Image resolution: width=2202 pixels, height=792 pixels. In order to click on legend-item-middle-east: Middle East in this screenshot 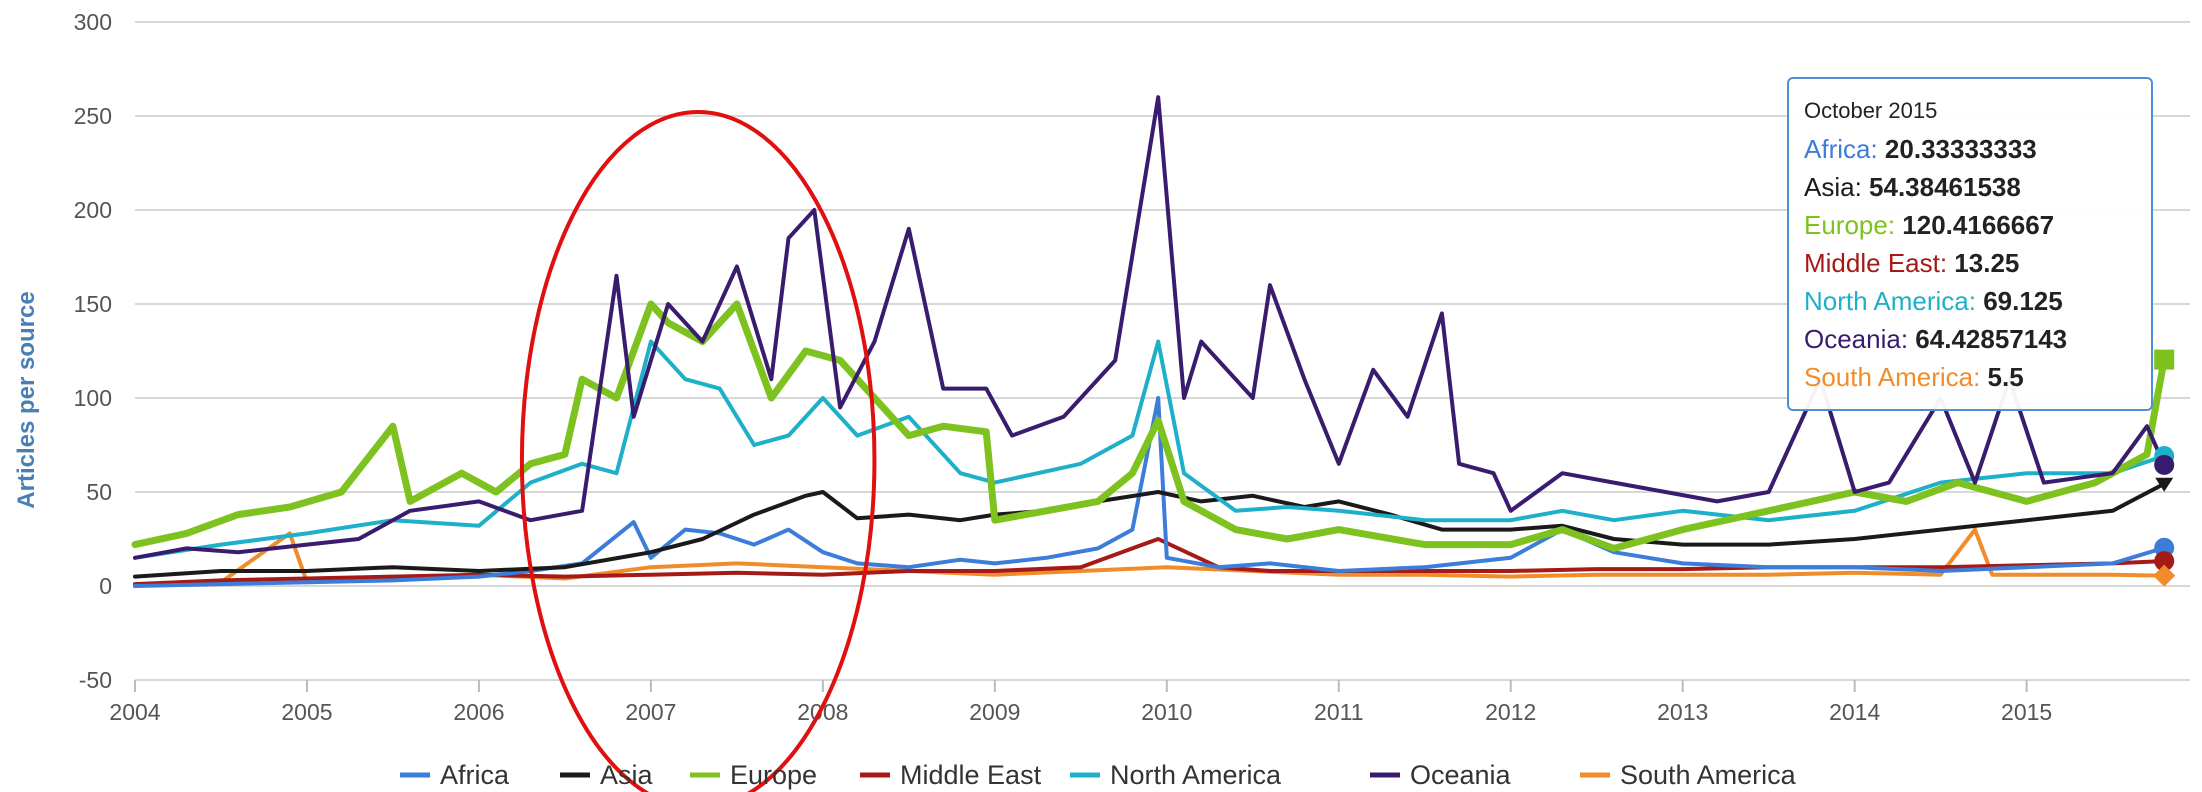, I will do `click(951, 775)`.